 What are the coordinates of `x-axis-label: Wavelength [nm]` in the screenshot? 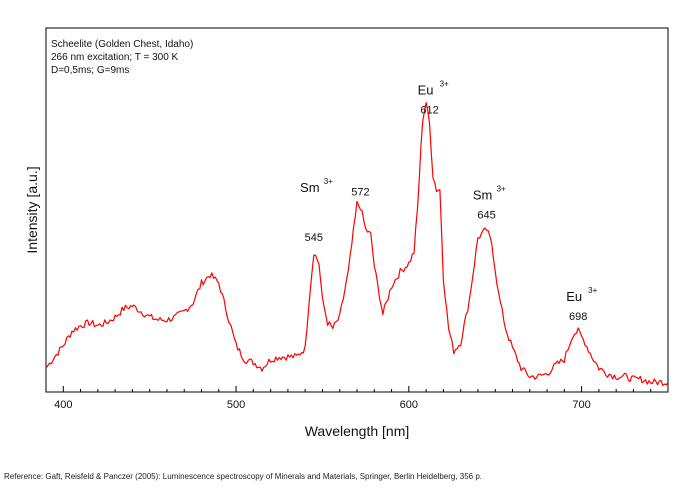 It's located at (357, 431).